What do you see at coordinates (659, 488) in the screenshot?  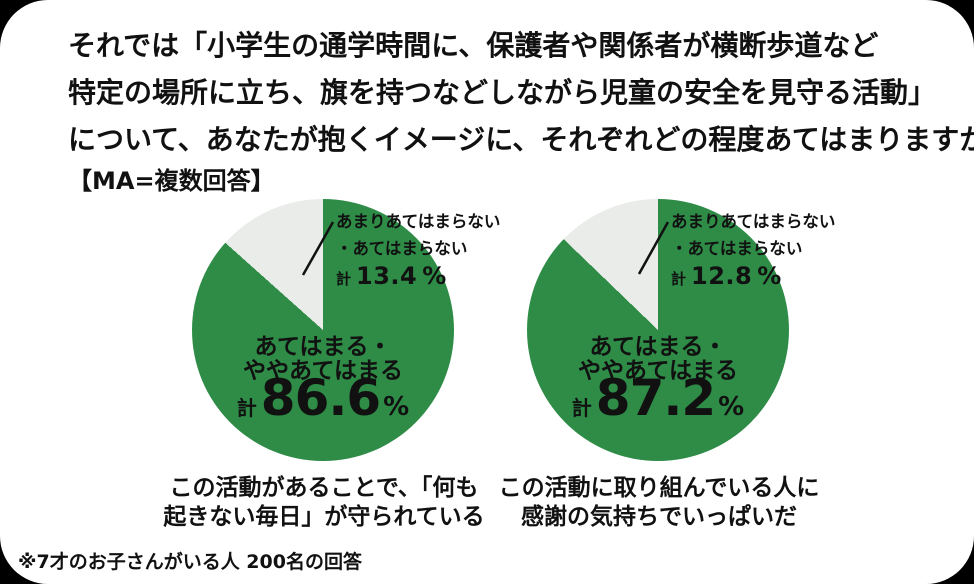 I see `pie2-caption-line1: この活動に取り組んでいる人に` at bounding box center [659, 488].